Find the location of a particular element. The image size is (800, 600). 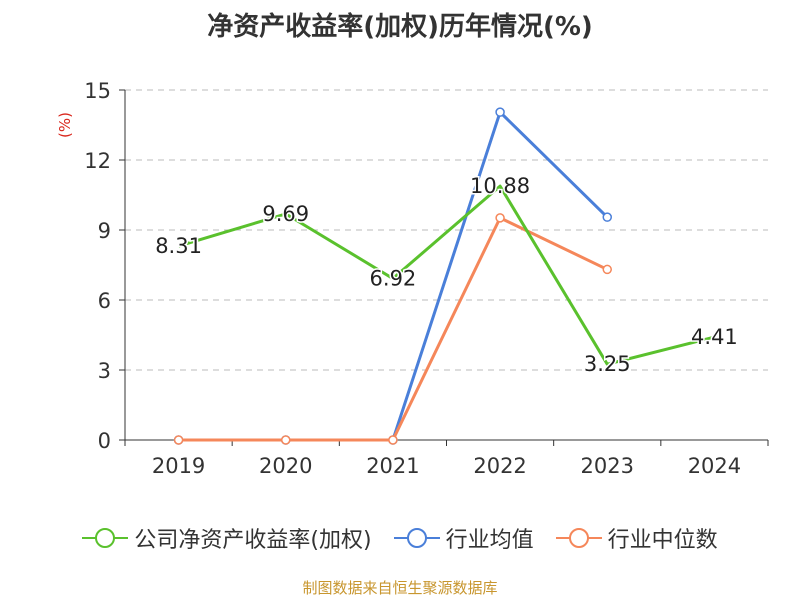

y-tick-label: 3 is located at coordinates (104, 371).